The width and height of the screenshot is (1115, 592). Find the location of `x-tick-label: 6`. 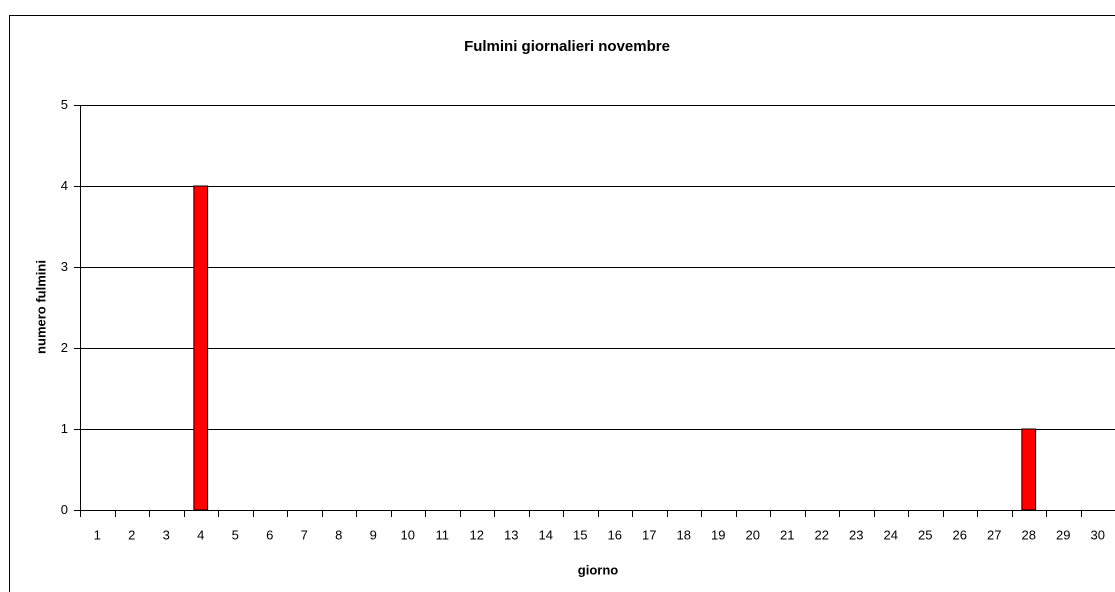

x-tick-label: 6 is located at coordinates (269, 534).